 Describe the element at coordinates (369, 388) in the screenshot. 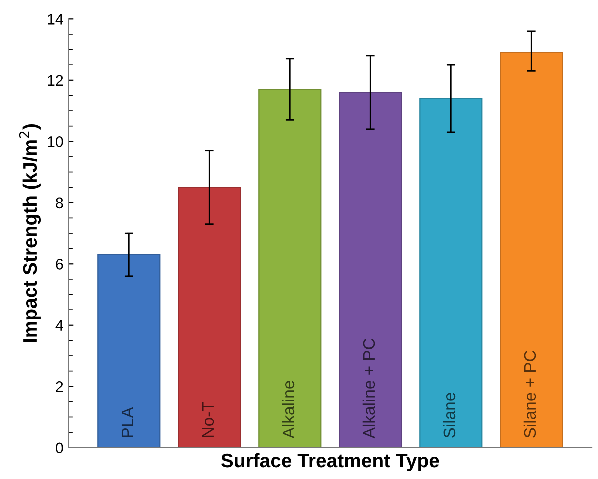

I see `x-tick-label: Alkaline + PC` at that location.